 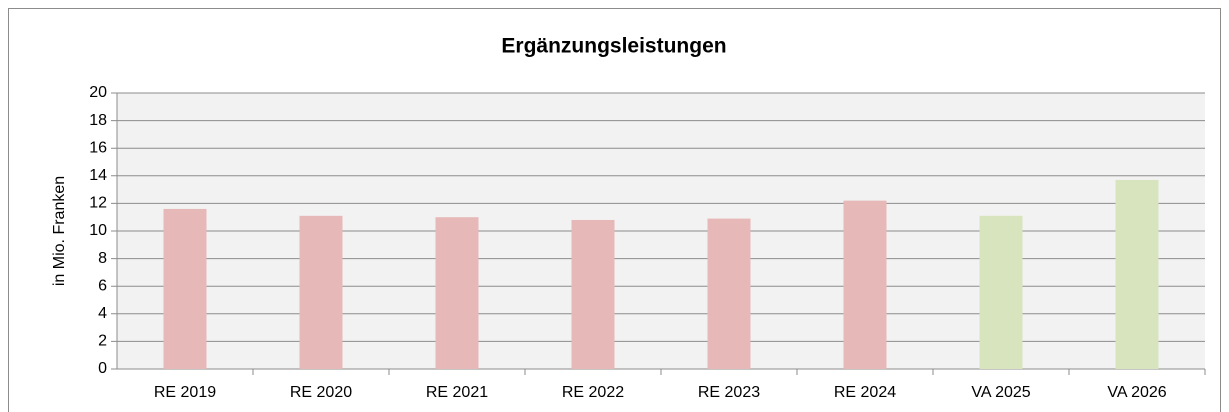 What do you see at coordinates (98, 120) in the screenshot?
I see `y-tick-label: 18` at bounding box center [98, 120].